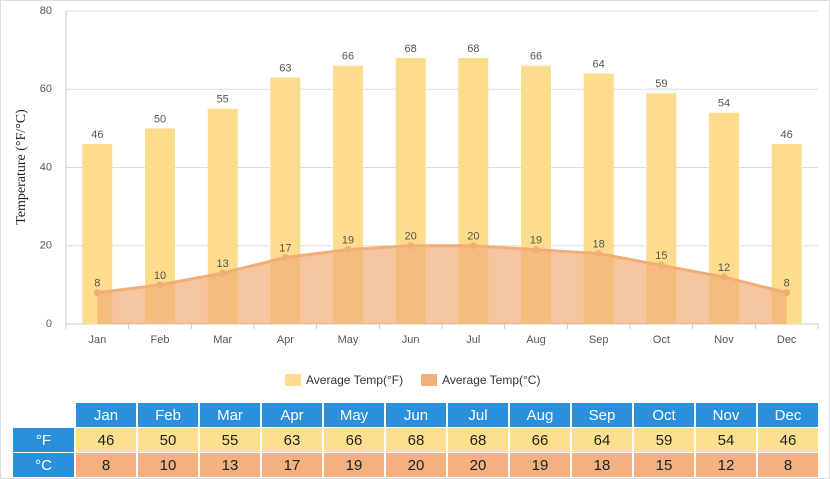  I want to click on x-tick-label: Apr, so click(285, 340).